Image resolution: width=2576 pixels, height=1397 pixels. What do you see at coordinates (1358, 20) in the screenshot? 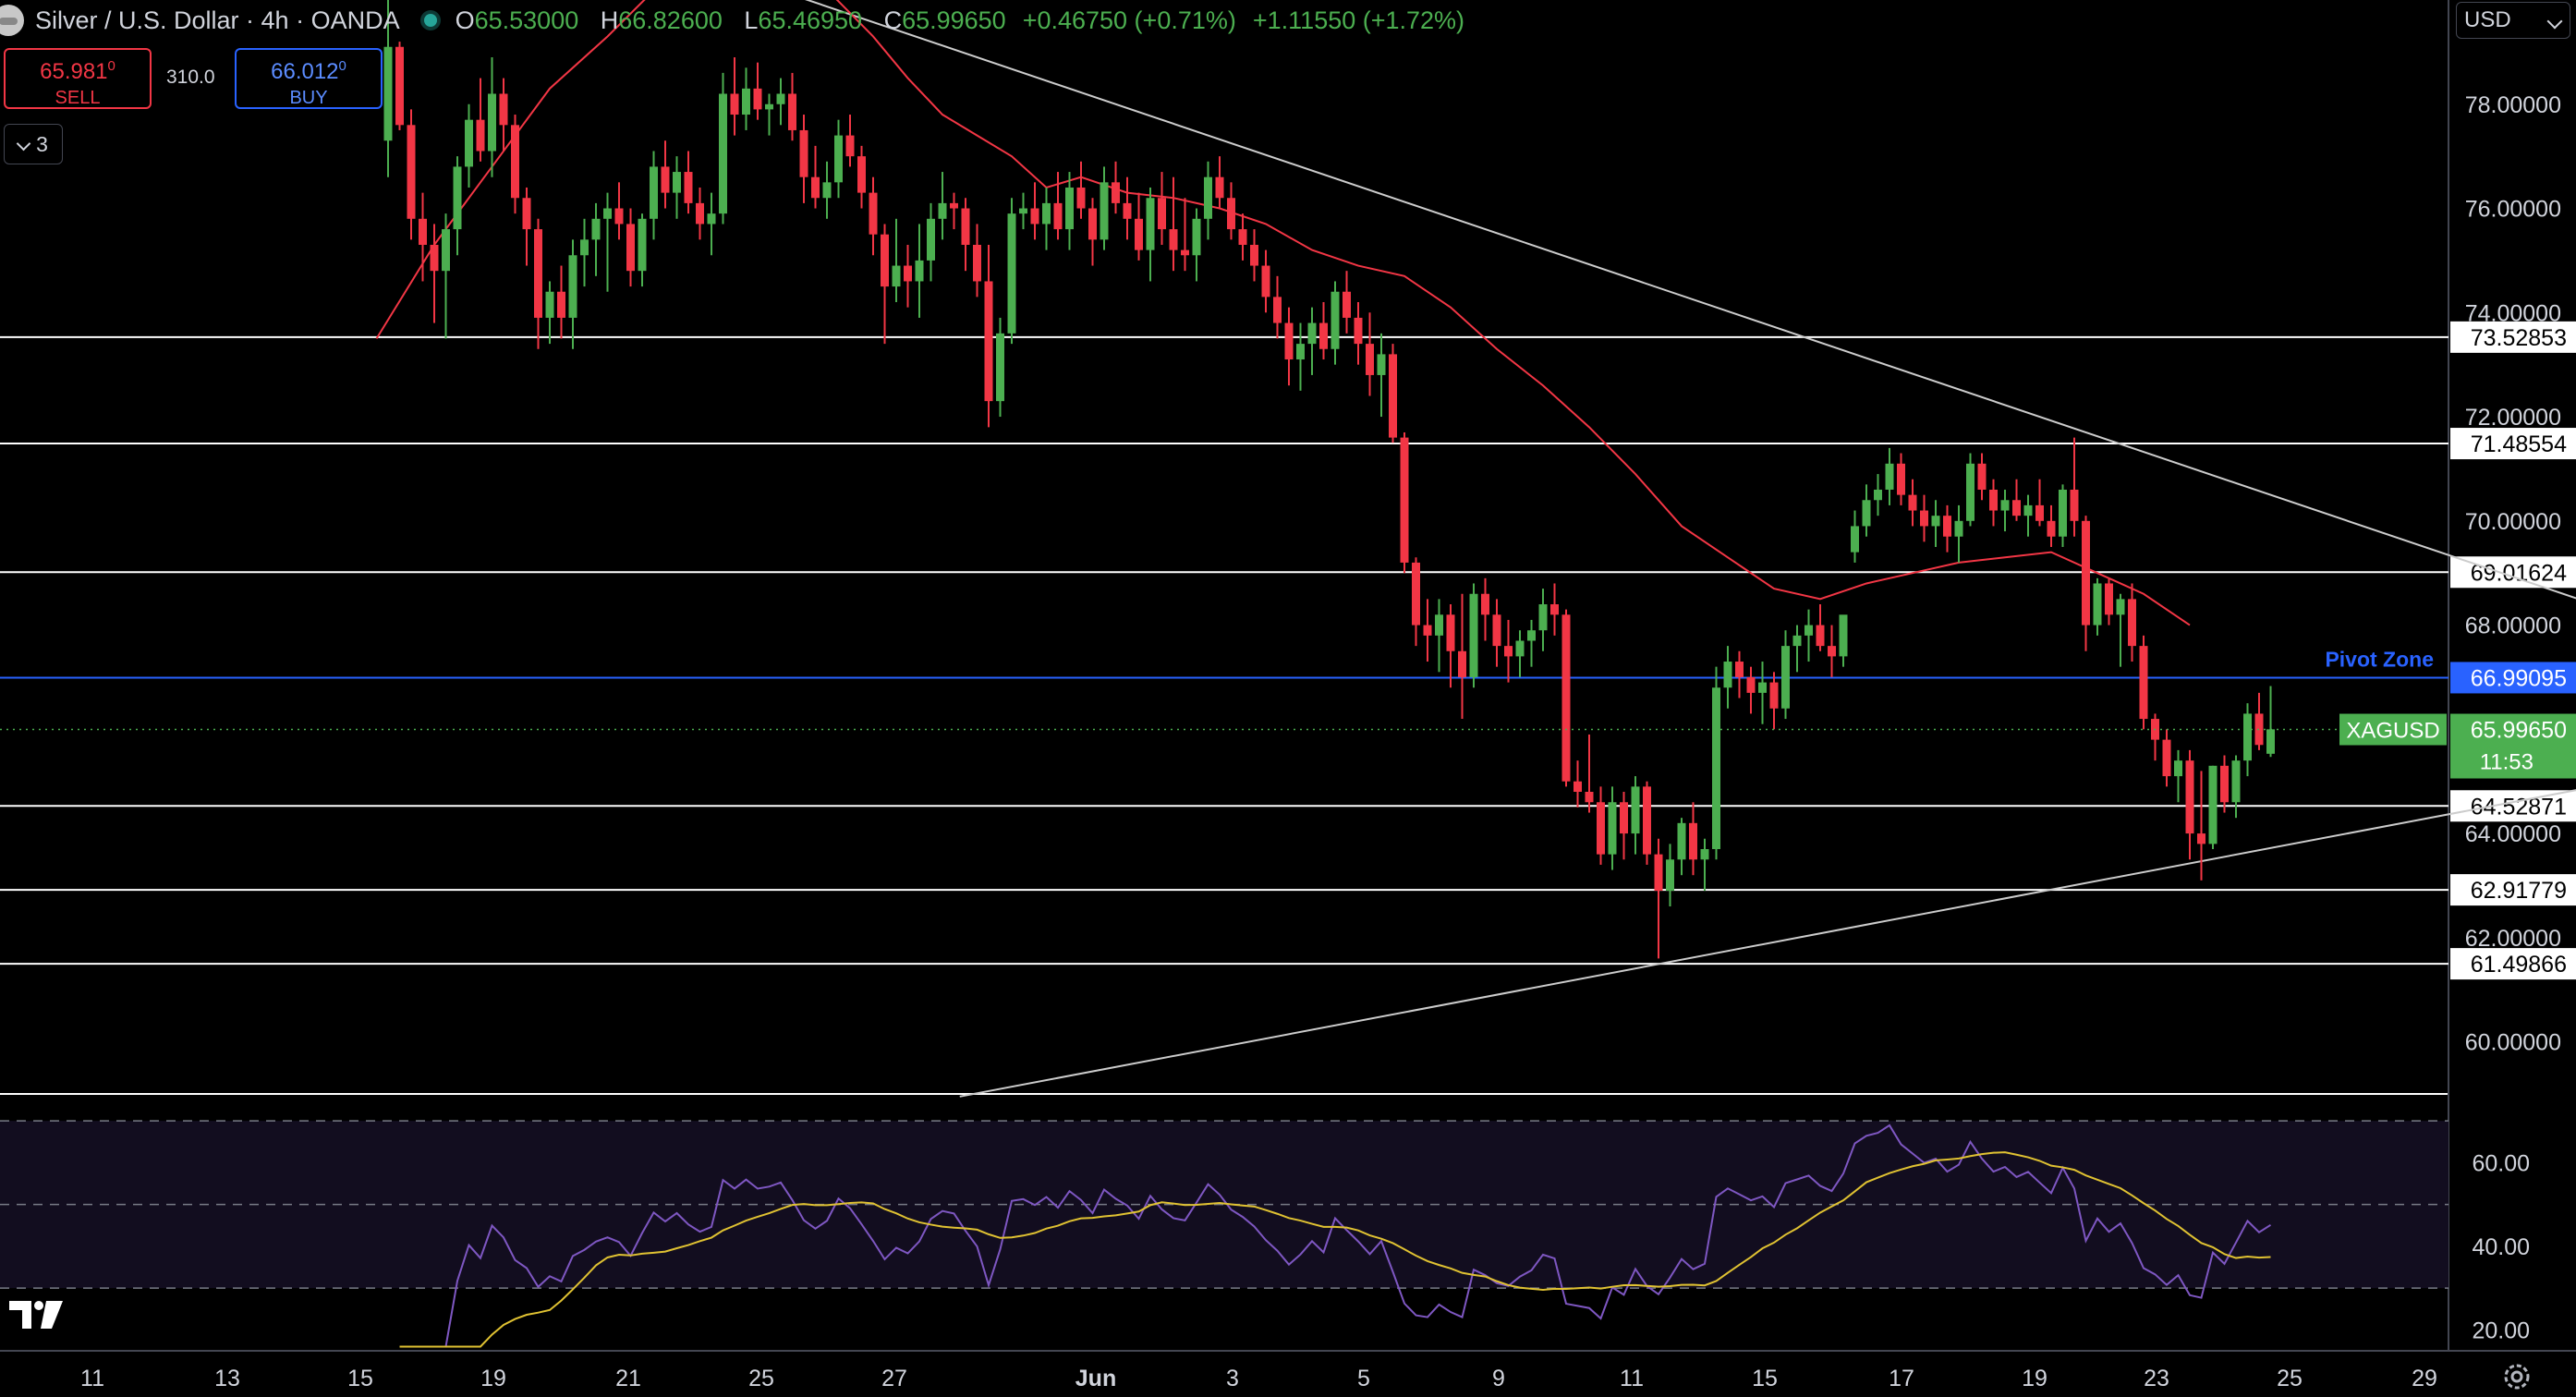
I see `price-change-secondary: +1.11550 (+1.72%)` at bounding box center [1358, 20].